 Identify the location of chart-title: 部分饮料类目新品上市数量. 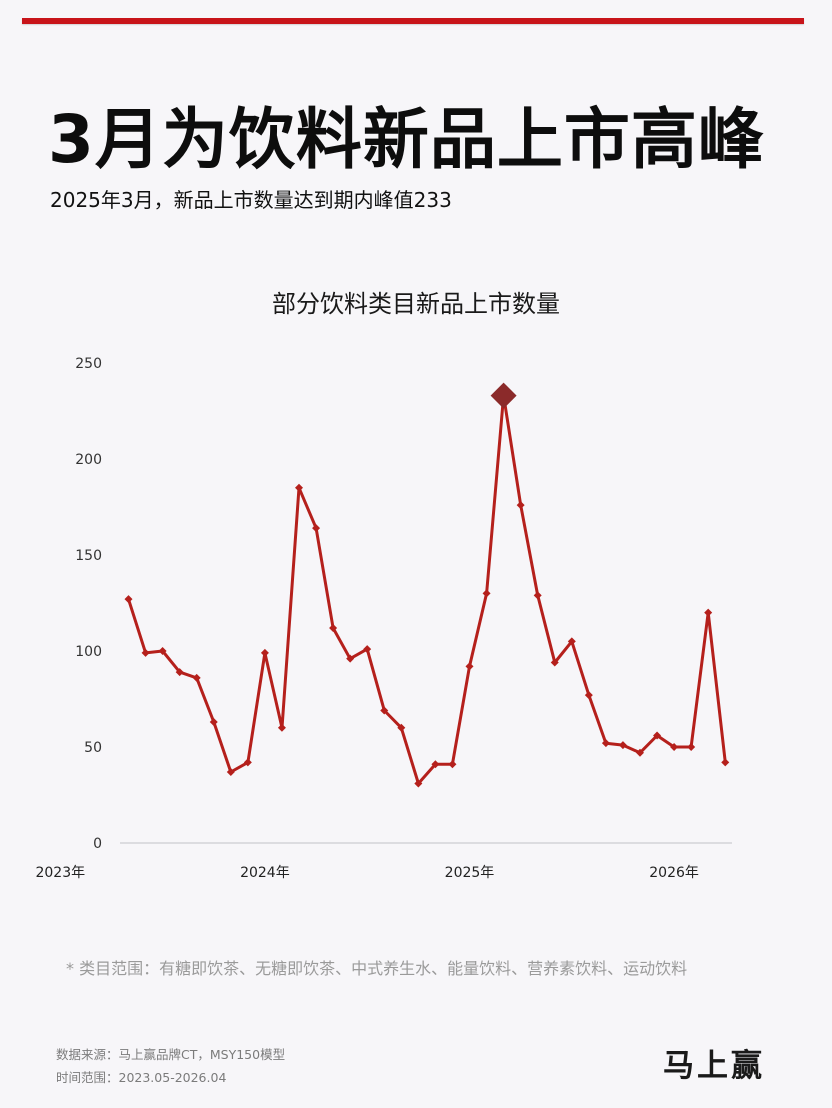
(416, 304).